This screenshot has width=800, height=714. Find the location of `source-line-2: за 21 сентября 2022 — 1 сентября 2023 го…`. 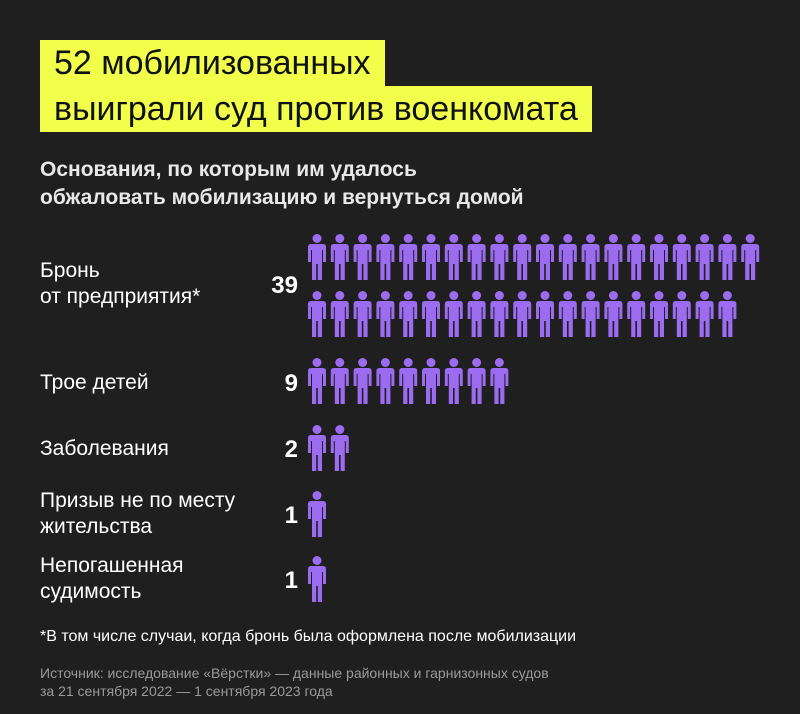

source-line-2: за 21 сентября 2022 — 1 сентября 2023 го… is located at coordinates (186, 691).